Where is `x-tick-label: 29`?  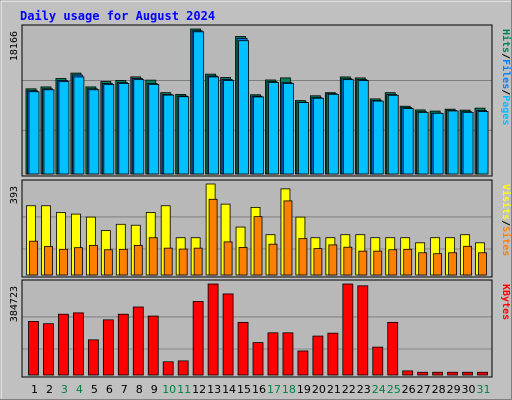
x-tick-label: 29 is located at coordinates (454, 389).